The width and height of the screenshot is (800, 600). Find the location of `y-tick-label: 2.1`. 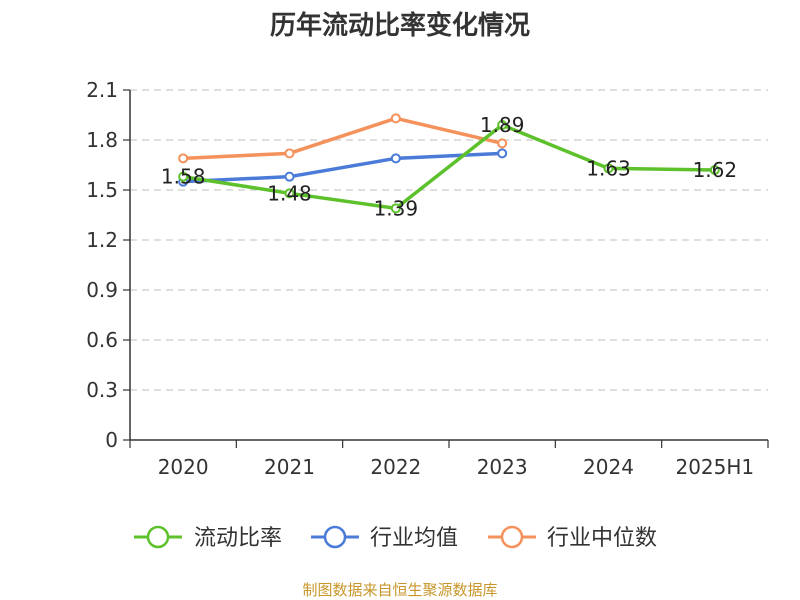

y-tick-label: 2.1 is located at coordinates (102, 90).